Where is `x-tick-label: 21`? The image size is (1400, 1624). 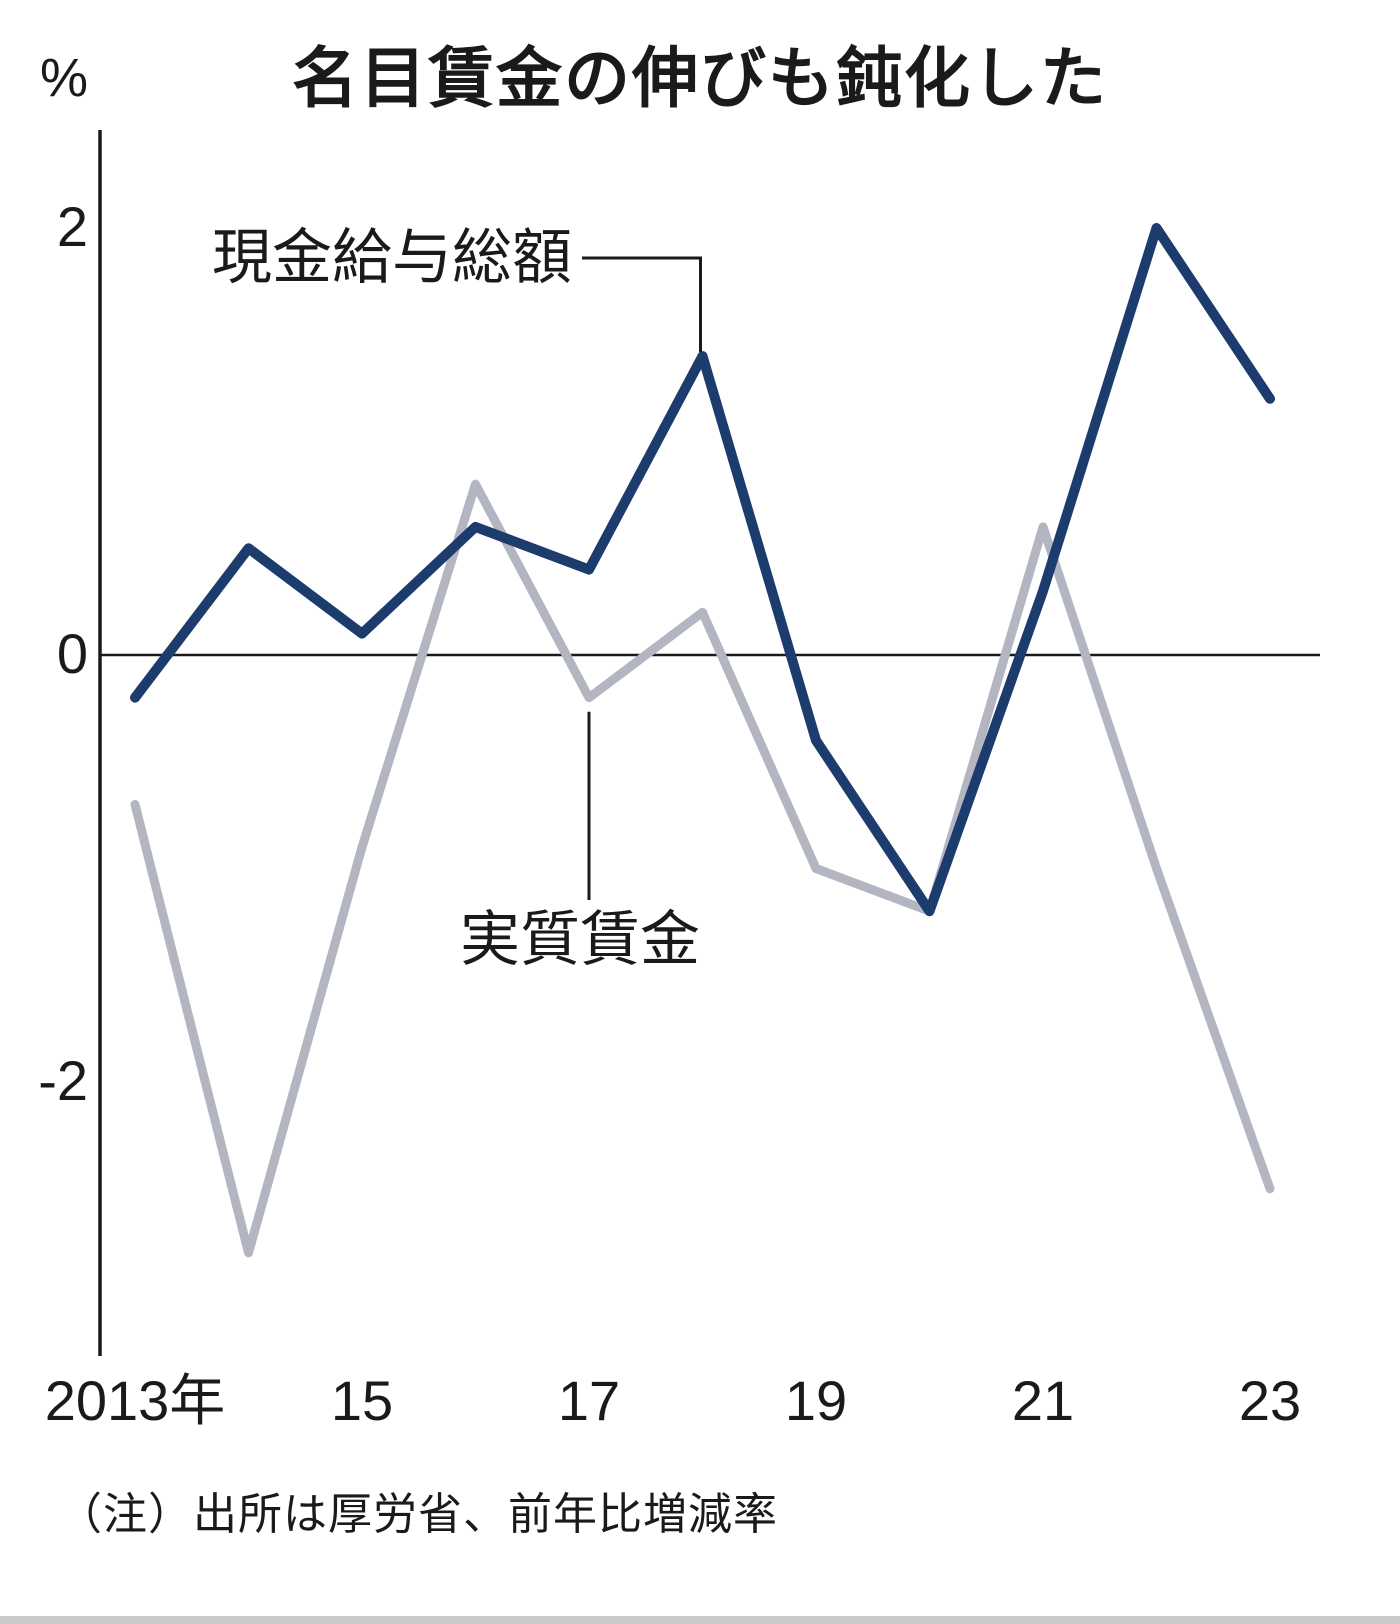 x-tick-label: 21 is located at coordinates (1043, 1400).